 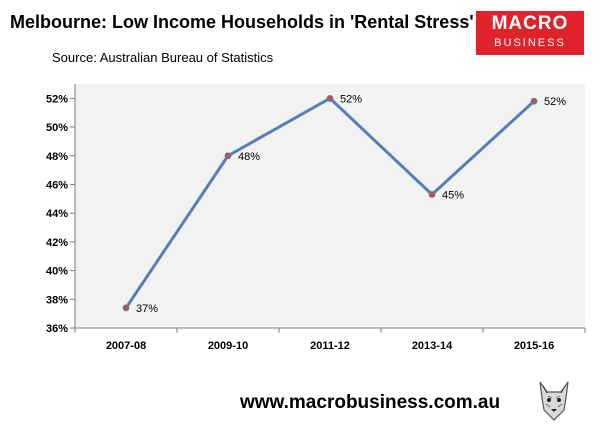 What do you see at coordinates (57, 214) in the screenshot?
I see `y-tick-label: 44%` at bounding box center [57, 214].